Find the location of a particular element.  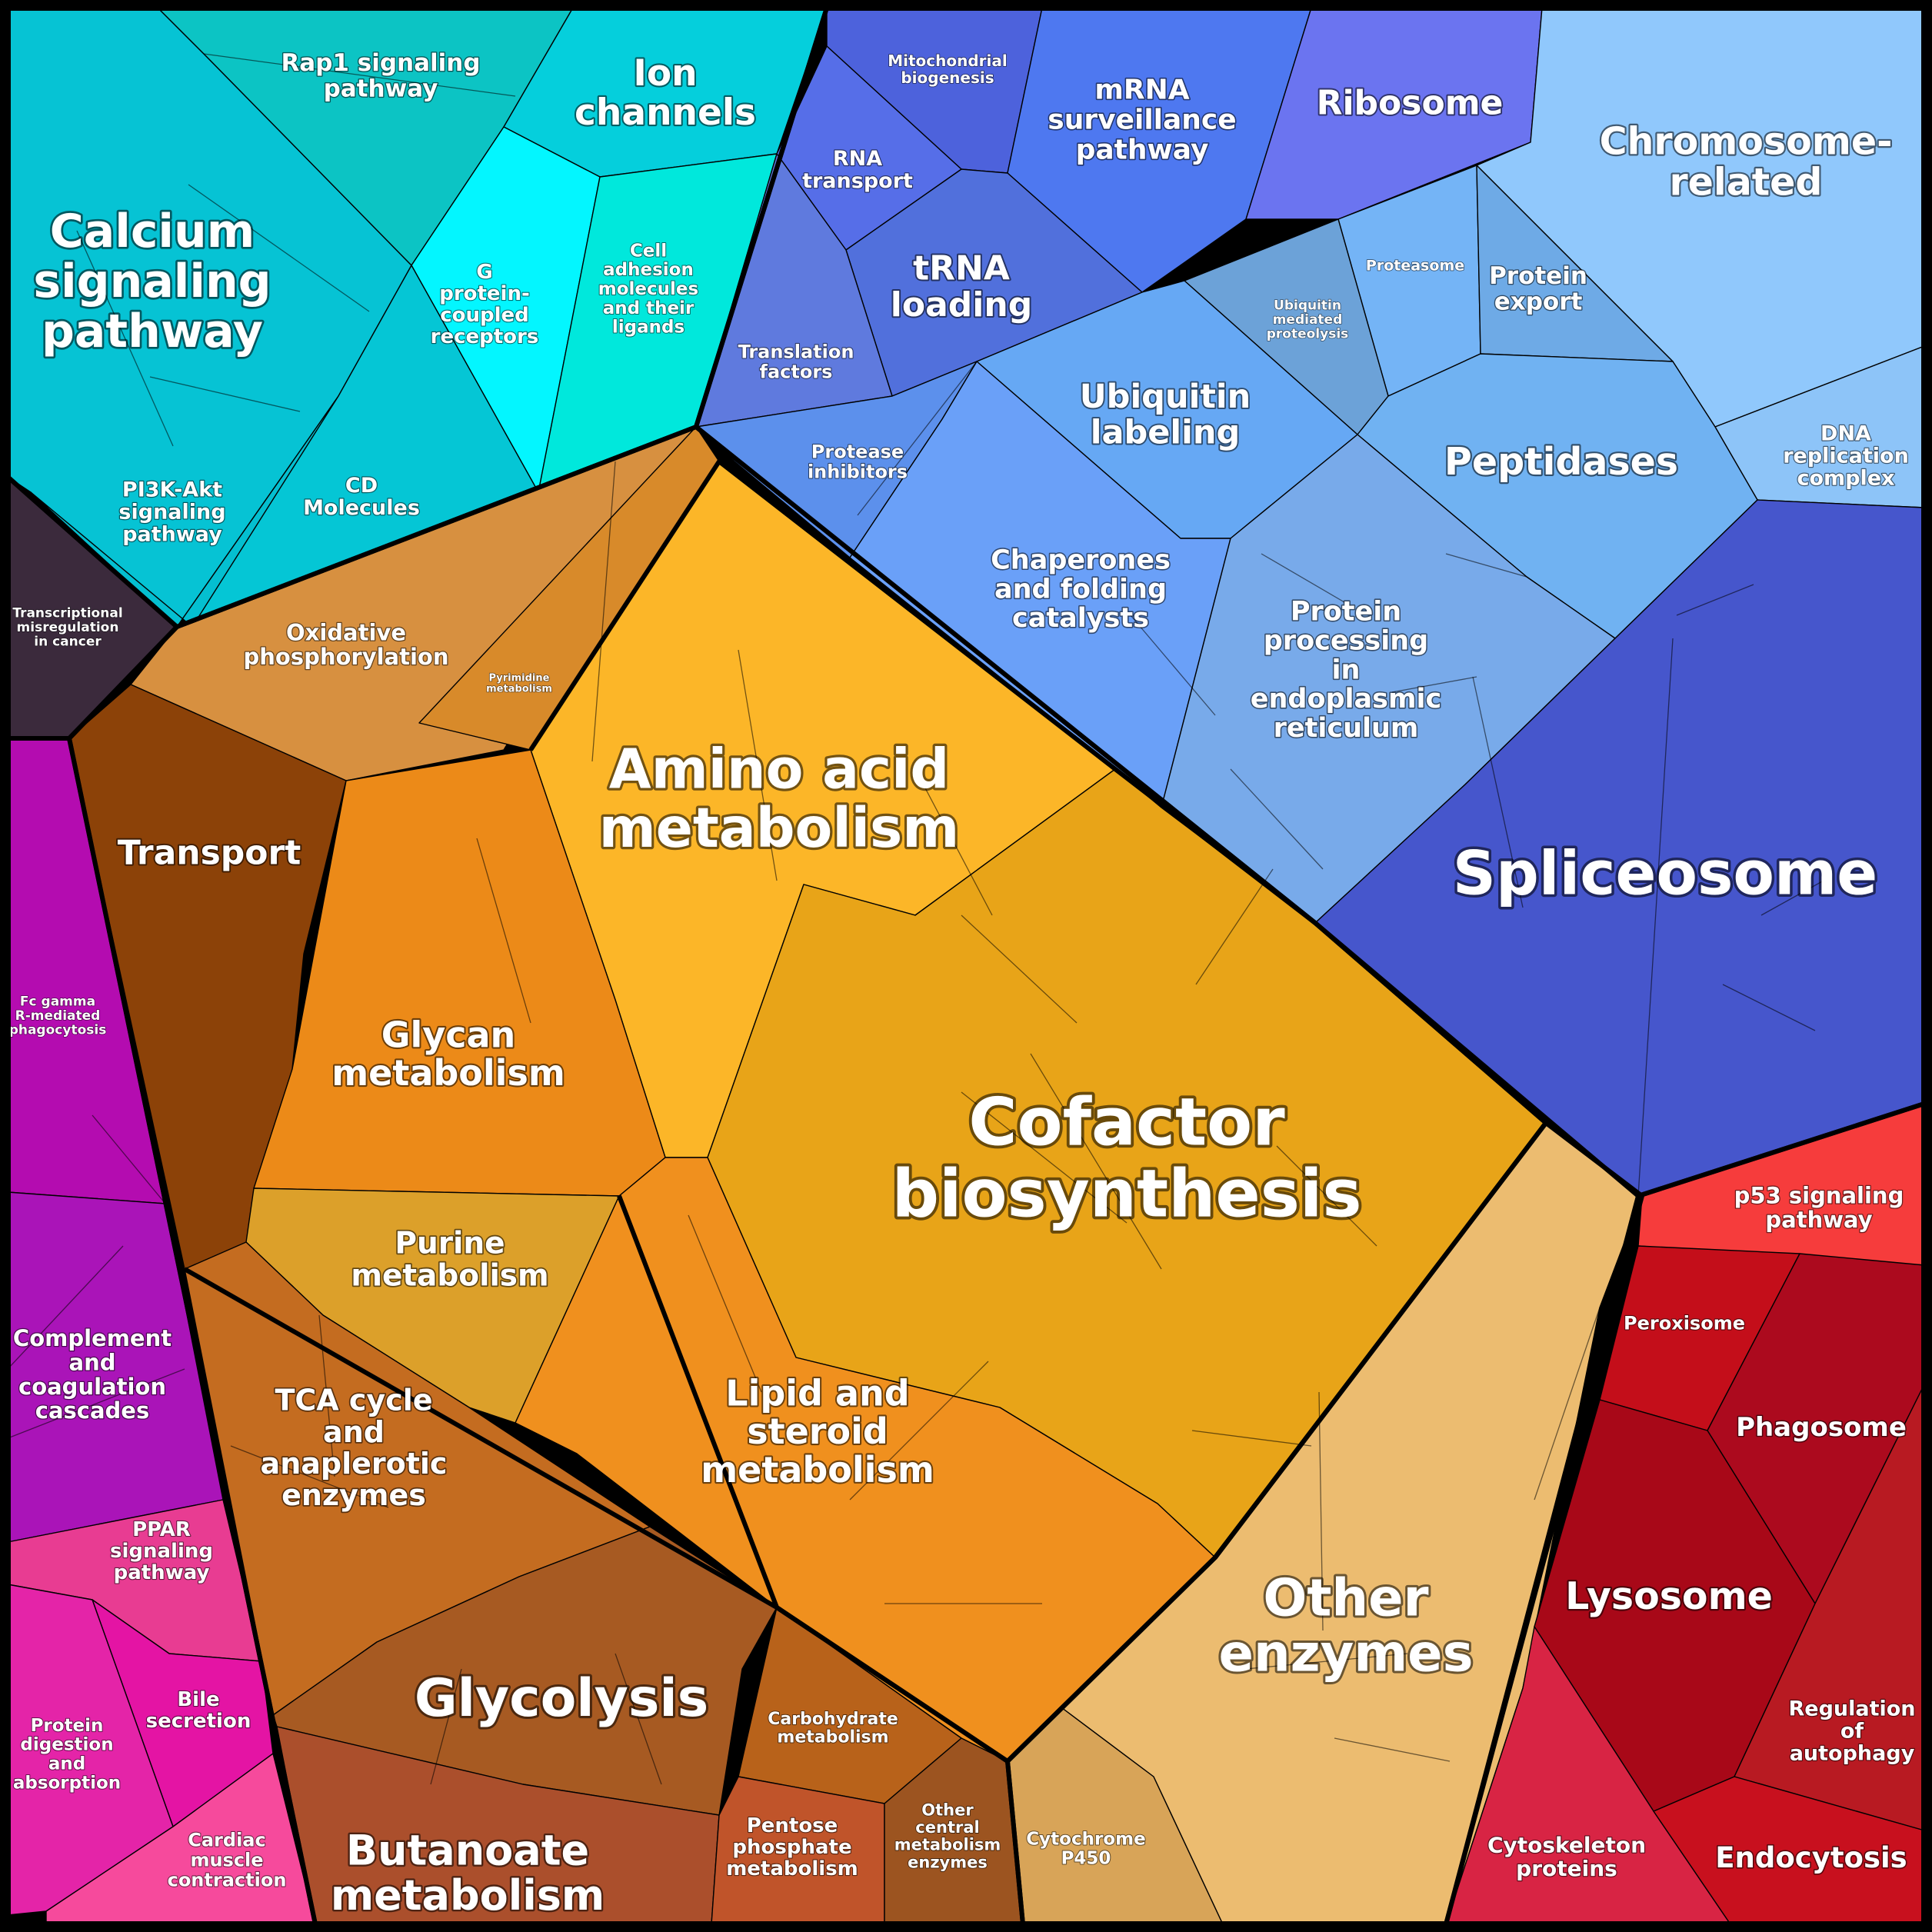

other-enzymes-label: Other enzymes is located at coordinates (1346, 1625).